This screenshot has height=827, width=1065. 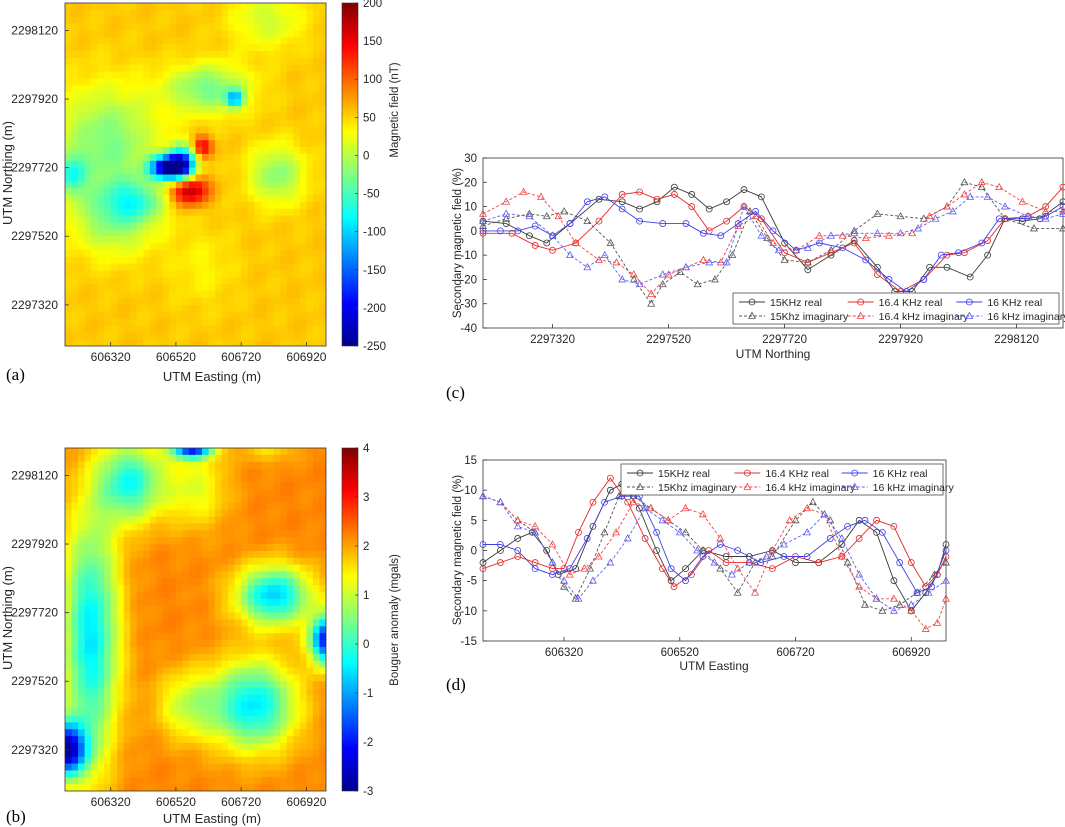 What do you see at coordinates (599, 221) in the screenshot?
I see `data-point` at bounding box center [599, 221].